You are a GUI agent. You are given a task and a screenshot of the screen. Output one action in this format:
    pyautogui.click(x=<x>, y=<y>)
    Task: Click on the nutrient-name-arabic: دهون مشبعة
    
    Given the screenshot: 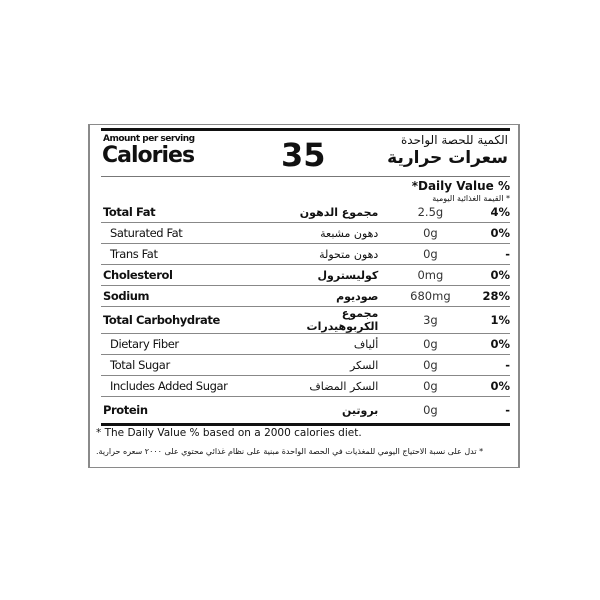 What is the action you would take?
    pyautogui.click(x=328, y=233)
    